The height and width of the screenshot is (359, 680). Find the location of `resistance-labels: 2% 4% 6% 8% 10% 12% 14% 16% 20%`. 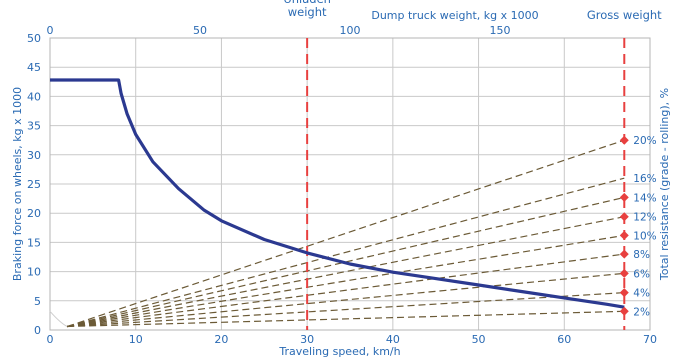

resistance-labels: 2% 4% 6% 8% 10% 12% 14% 16% 20% is located at coordinates (638, 226).